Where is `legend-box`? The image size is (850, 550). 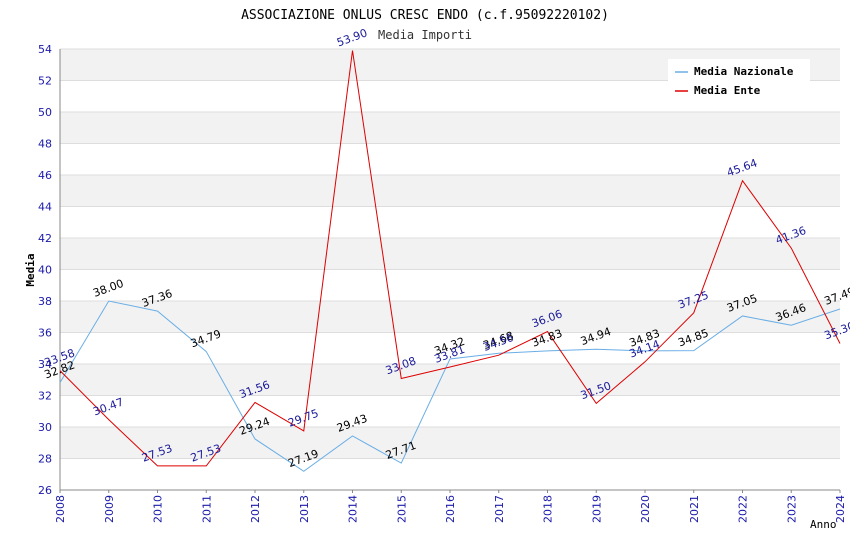 legend-box is located at coordinates (739, 80).